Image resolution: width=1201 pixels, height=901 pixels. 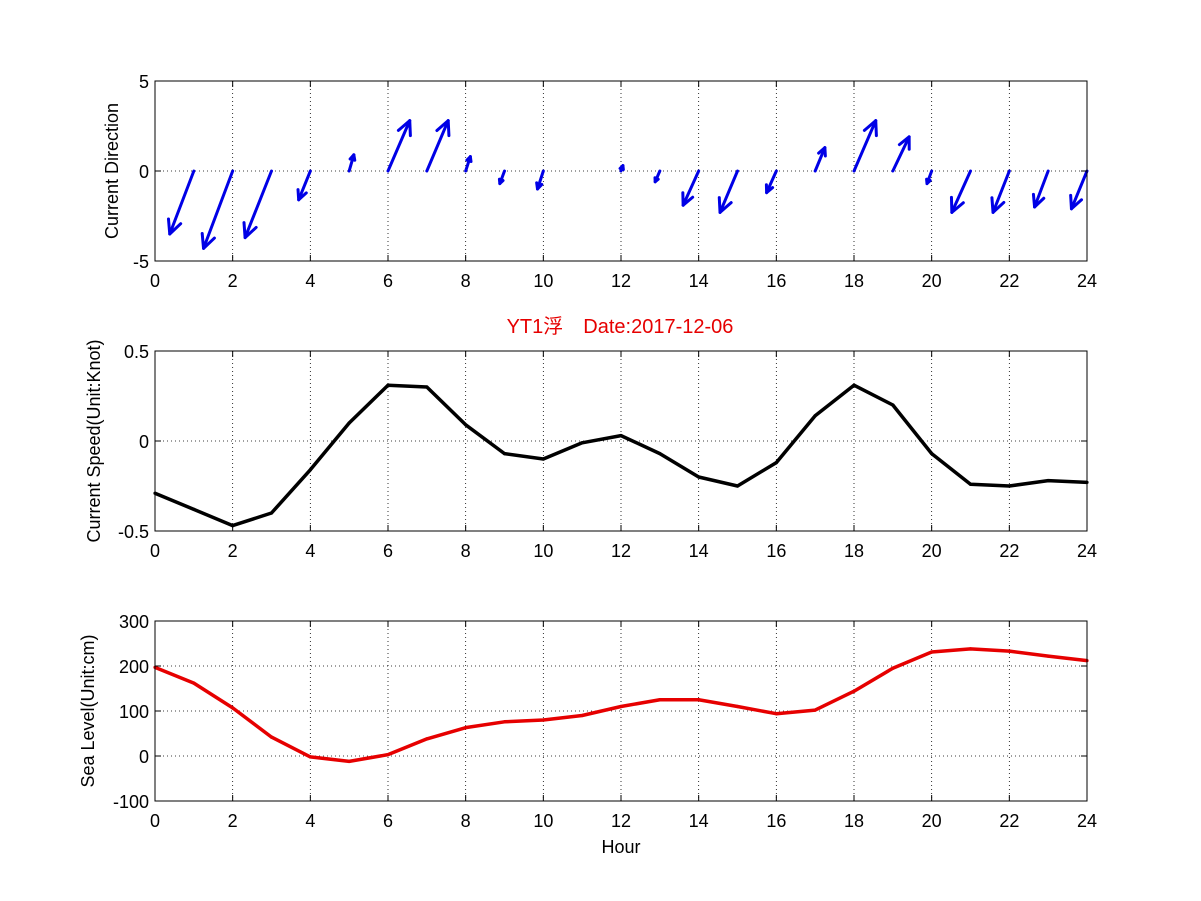 What do you see at coordinates (131, 802) in the screenshot?
I see `y-tick-label: -100` at bounding box center [131, 802].